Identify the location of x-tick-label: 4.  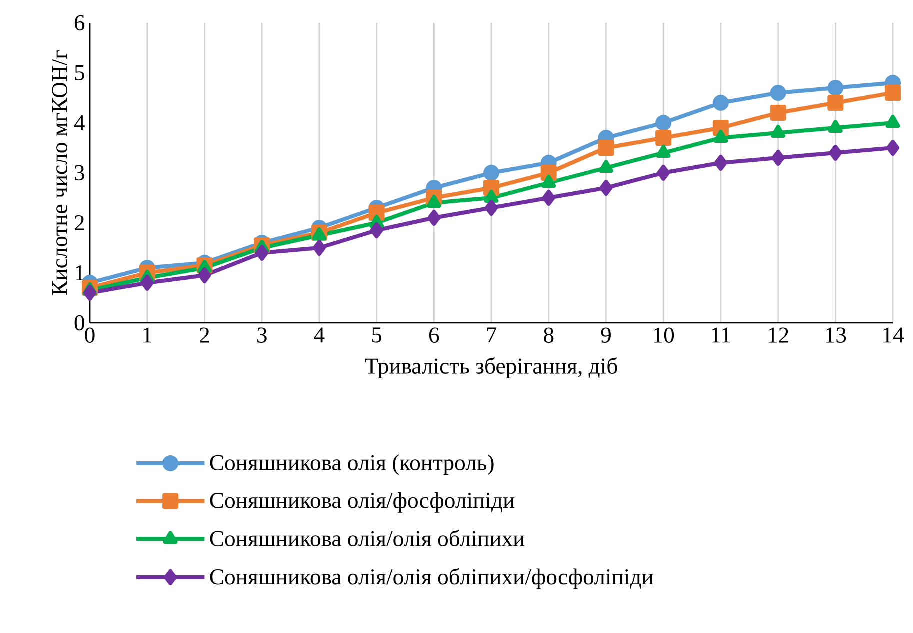
(319, 335).